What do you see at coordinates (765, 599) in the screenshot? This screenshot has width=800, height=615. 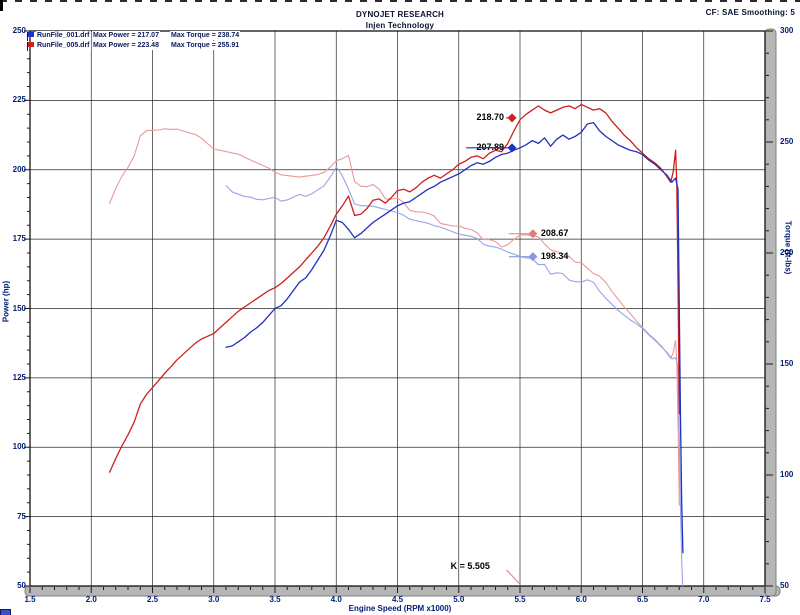 I see `x-tick-label: 7.5` at bounding box center [765, 599].